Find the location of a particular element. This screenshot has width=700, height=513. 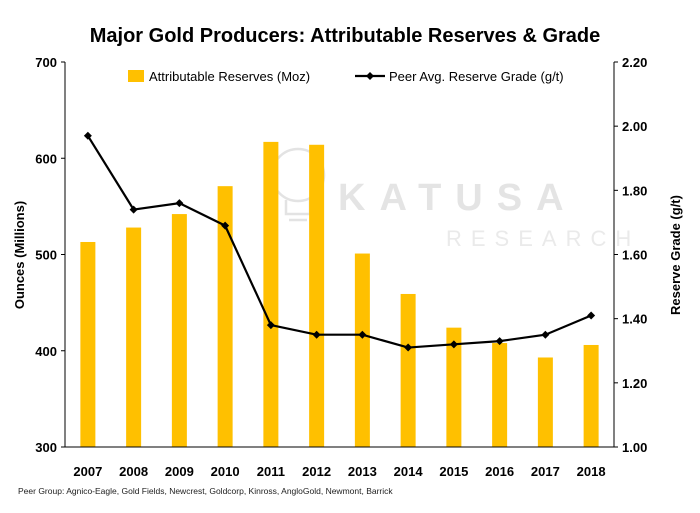

legend-swatch-marker is located at coordinates (370, 76).